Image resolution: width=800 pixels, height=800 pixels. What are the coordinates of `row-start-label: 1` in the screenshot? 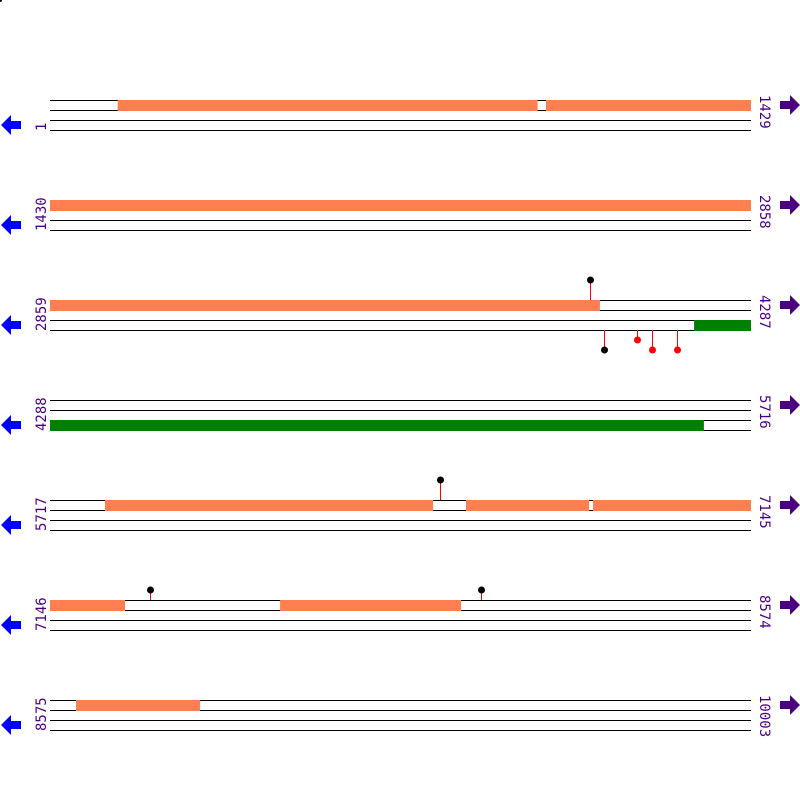 It's located at (42, 127).